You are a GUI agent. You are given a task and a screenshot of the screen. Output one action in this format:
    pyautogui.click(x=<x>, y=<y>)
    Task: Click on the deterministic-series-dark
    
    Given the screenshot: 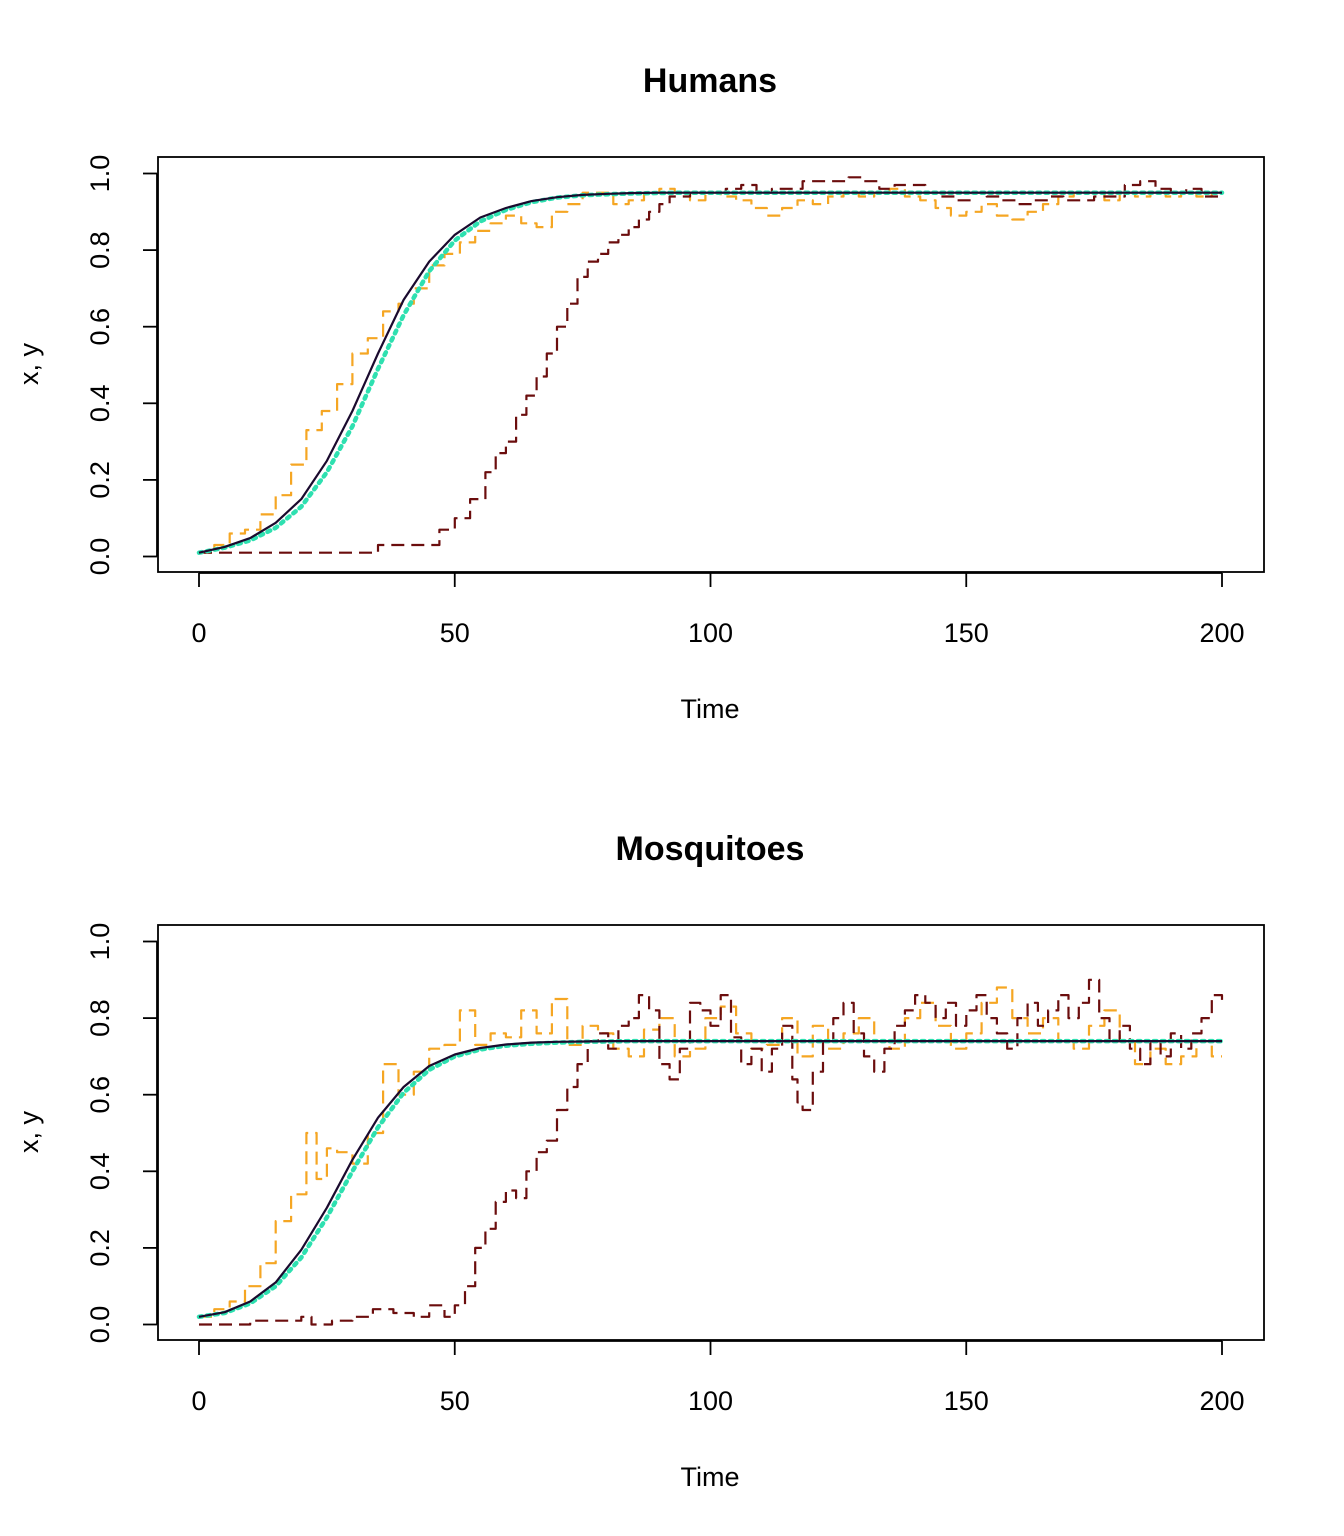 What is the action you would take?
    pyautogui.click(x=710, y=1179)
    